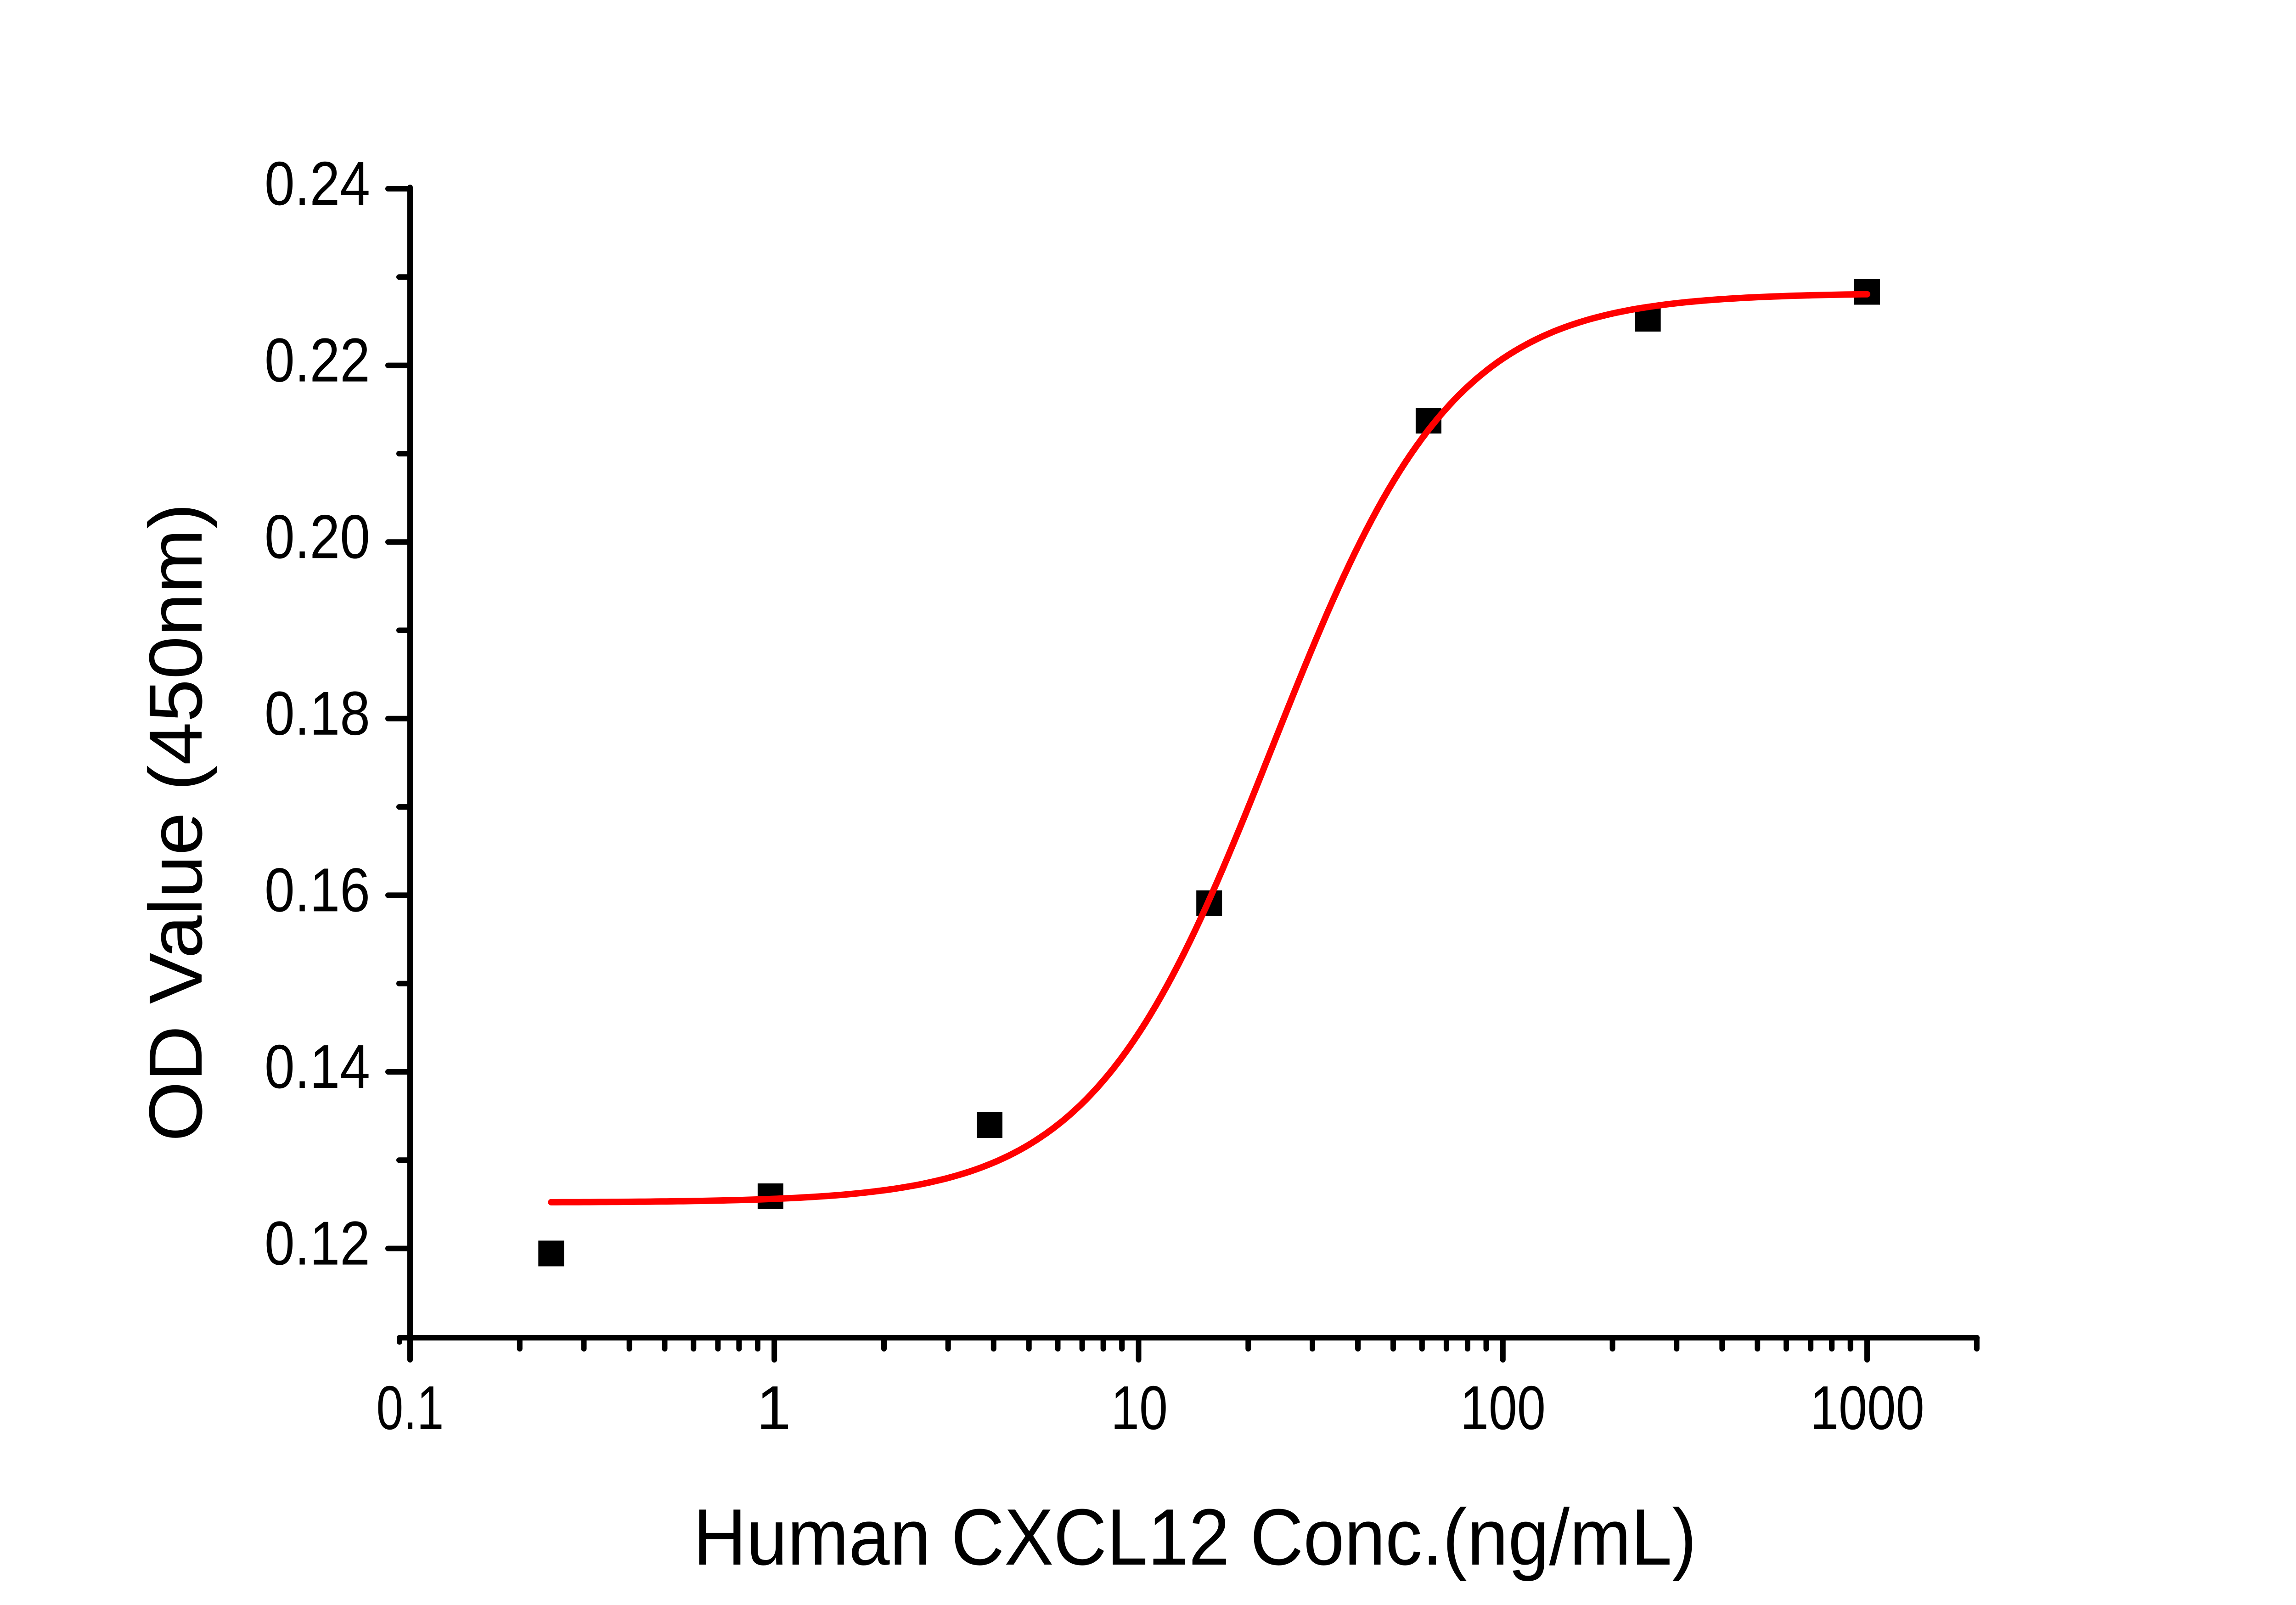 This screenshot has height=1605, width=2296. What do you see at coordinates (176, 822) in the screenshot?
I see `svg-text: OD Value (450nm)` at bounding box center [176, 822].